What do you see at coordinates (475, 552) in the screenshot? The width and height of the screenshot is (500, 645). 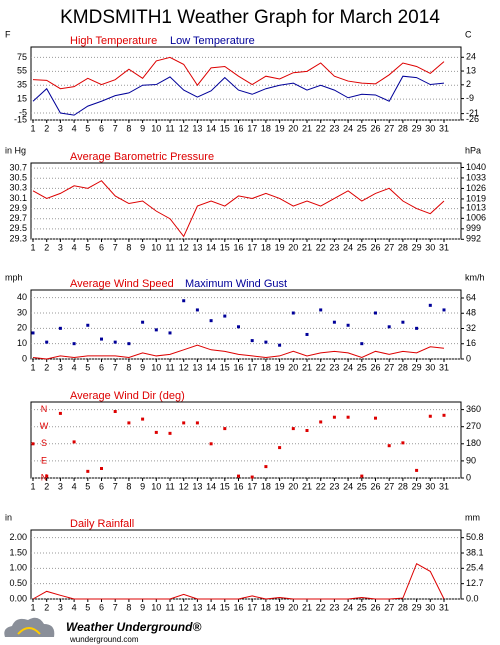 I see `y2-tick-label: 38.1` at bounding box center [475, 552].